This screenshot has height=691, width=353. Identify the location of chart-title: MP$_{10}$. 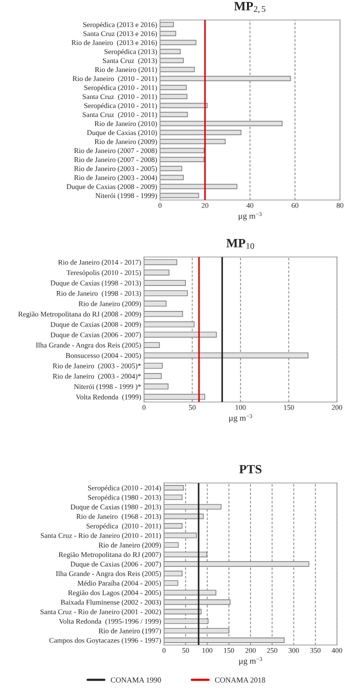
(240, 244).